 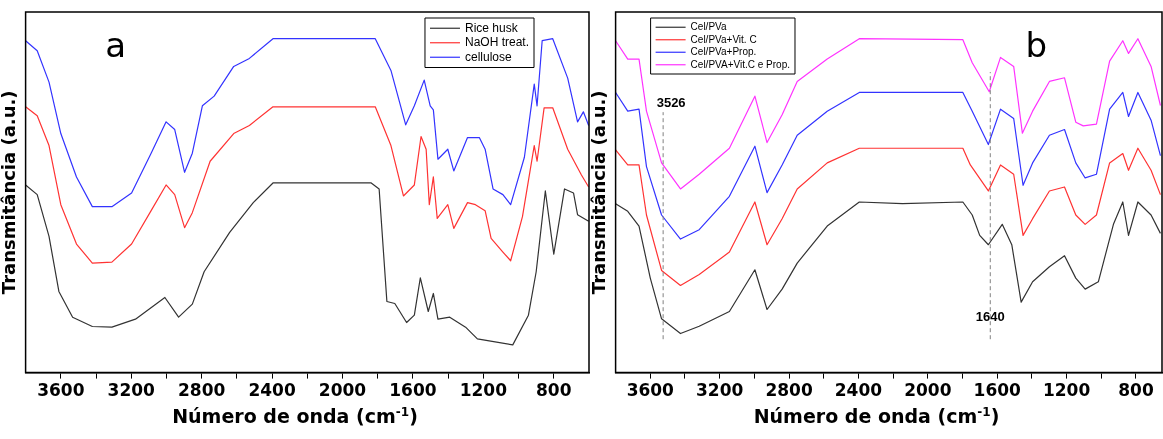 What do you see at coordinates (708, 26) in the screenshot?
I see `legend-label: Cel/PVa` at bounding box center [708, 26].